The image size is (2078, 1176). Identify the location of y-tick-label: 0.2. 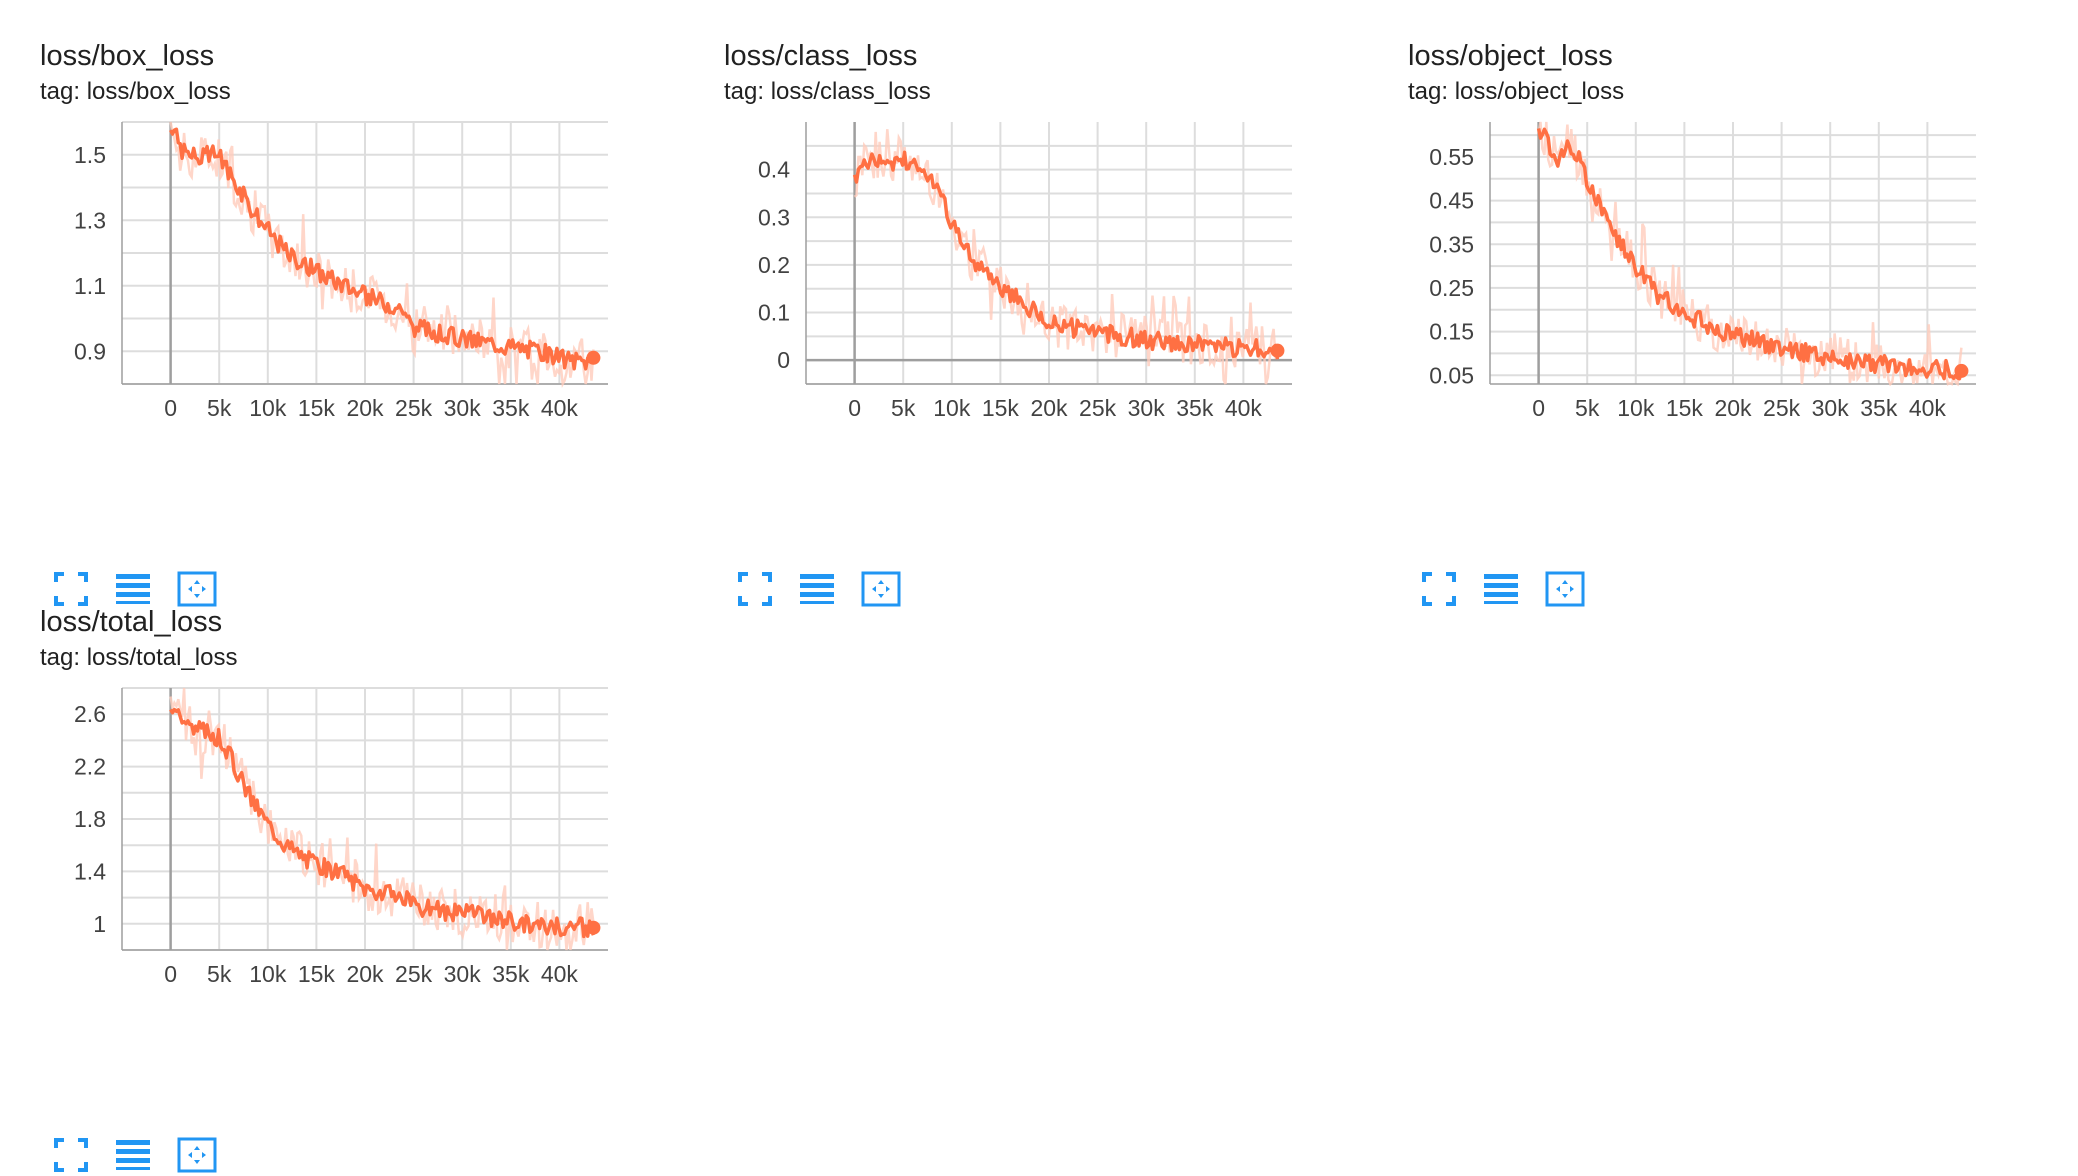
(774, 265).